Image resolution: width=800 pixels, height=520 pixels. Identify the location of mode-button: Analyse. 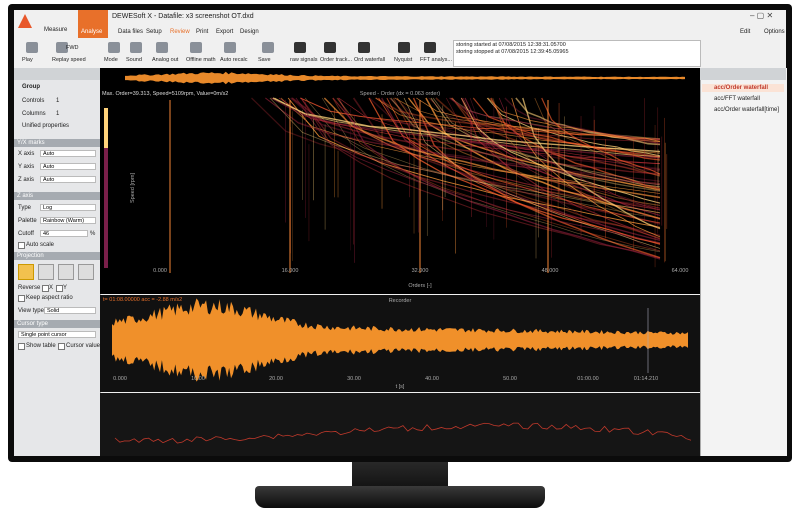
(92, 32).